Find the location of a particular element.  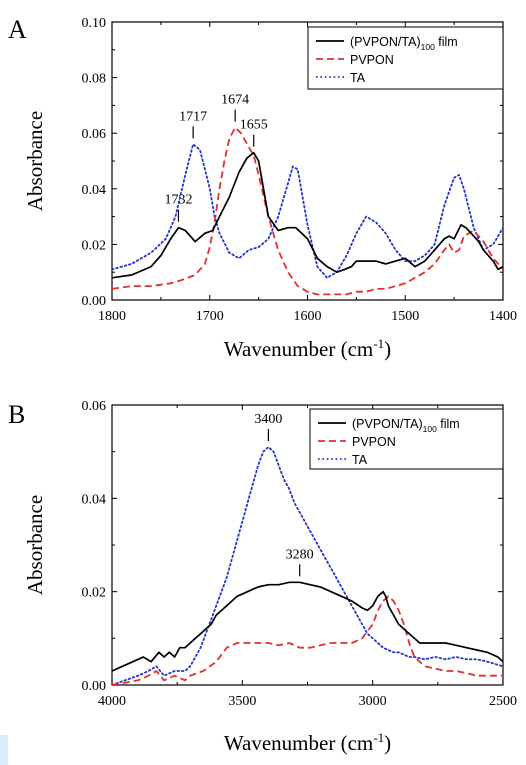

x-tick-label: 3500 is located at coordinates (242, 701).